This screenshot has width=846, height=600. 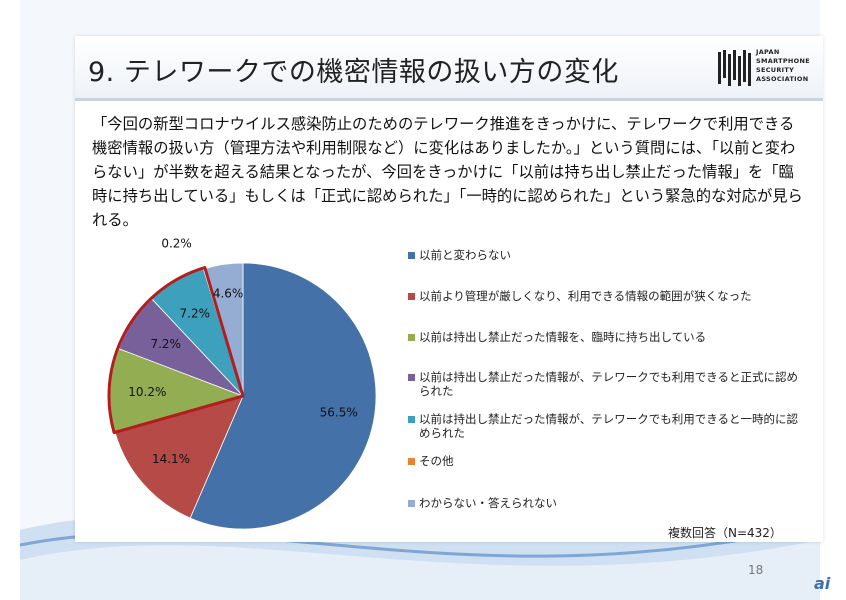 What do you see at coordinates (585, 296) in the screenshot?
I see `legend-label: 以前より管理が厳しくなり、利用できる情報の範囲が狭くなった` at bounding box center [585, 296].